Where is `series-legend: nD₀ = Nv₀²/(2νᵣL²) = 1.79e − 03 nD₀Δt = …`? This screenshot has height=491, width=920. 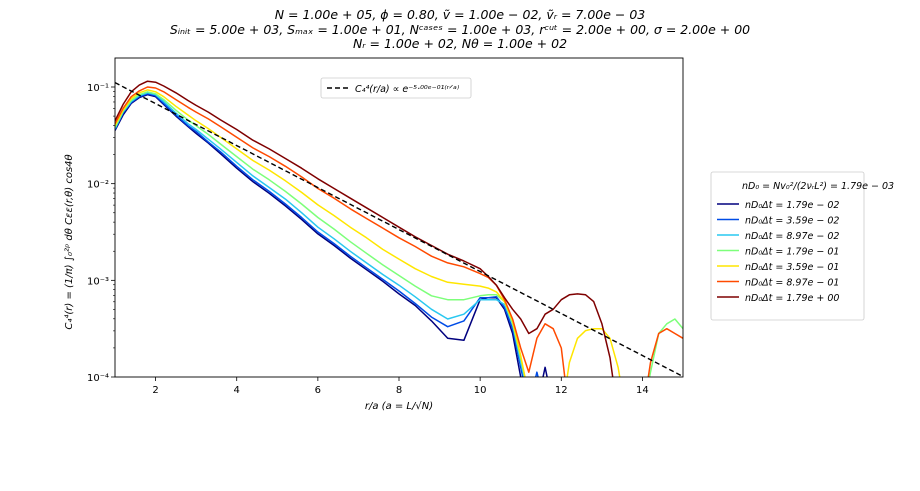
series-legend: nD₀ = Nv₀²/(2νᵣL²) = 1.79e − 03 nD₀Δt = … is located at coordinates (802, 246).